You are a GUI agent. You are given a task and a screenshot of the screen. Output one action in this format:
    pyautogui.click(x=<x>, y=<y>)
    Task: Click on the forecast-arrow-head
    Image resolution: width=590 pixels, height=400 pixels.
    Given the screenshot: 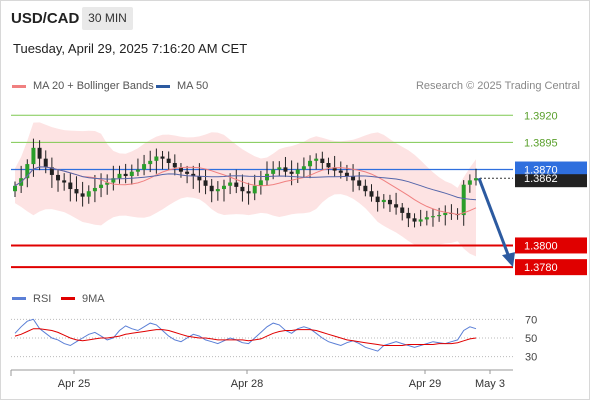 What is the action you would take?
    pyautogui.click(x=508, y=260)
    